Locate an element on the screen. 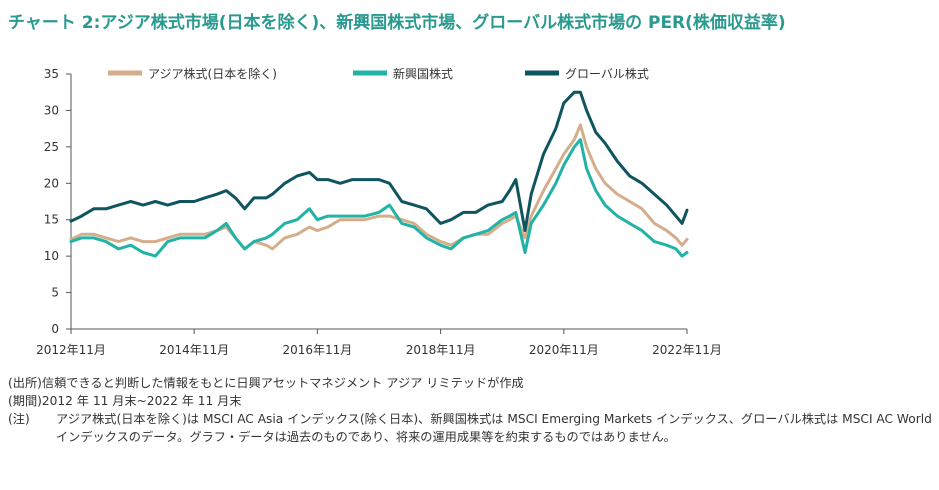 This screenshot has width=939, height=490. note-period-text: 2012 年 11 月末~2022 年 11 月末 is located at coordinates (141, 401).